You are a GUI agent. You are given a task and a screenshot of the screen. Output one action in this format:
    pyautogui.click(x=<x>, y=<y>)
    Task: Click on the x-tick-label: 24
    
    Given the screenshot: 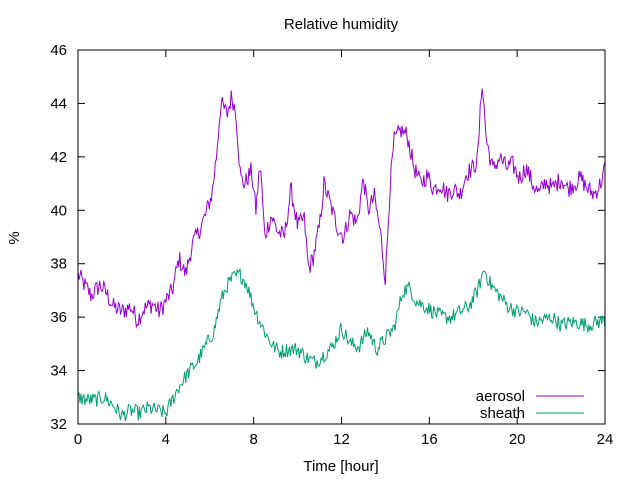 What is the action you would take?
    pyautogui.click(x=605, y=439)
    